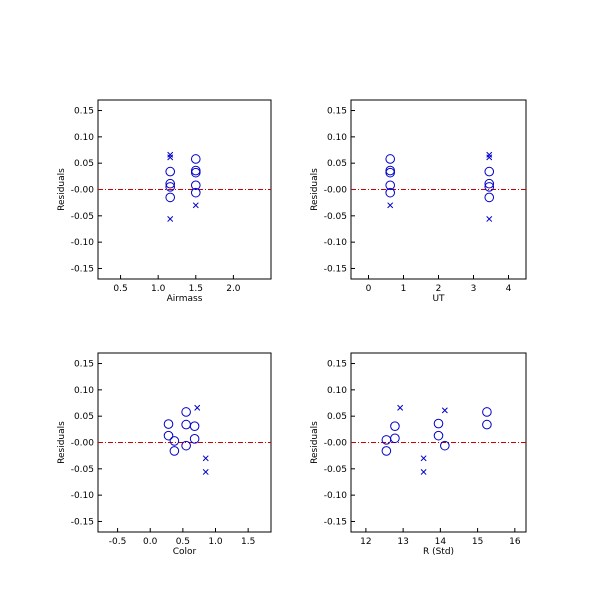  What do you see at coordinates (509, 289) in the screenshot?
I see `x-tick-label: 4` at bounding box center [509, 289].